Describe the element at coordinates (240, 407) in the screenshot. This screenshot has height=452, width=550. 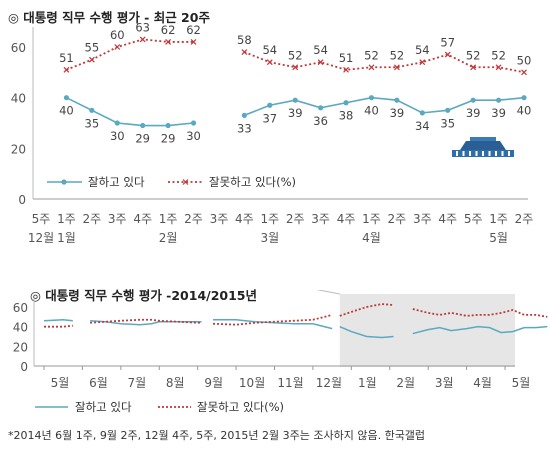
I see `legend-label-disapprove: 잘못하고 있다(%)` at that location.